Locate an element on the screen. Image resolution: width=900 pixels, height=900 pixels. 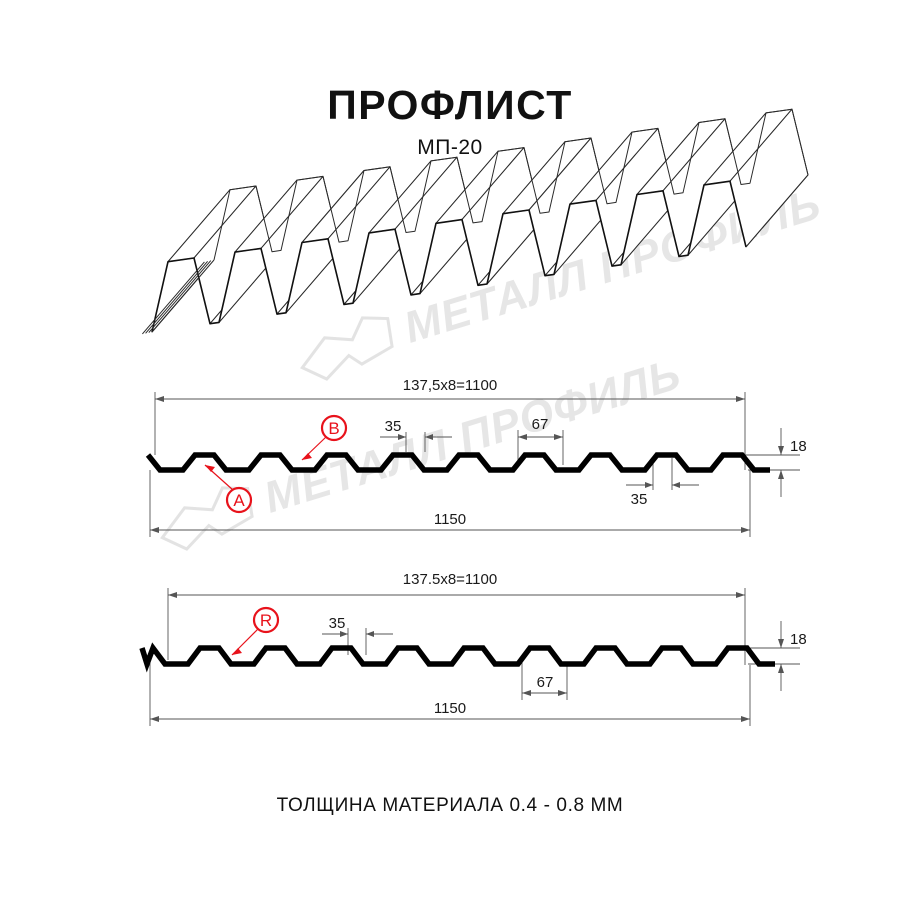
leader-arrow-b is located at coordinates (307, 456).